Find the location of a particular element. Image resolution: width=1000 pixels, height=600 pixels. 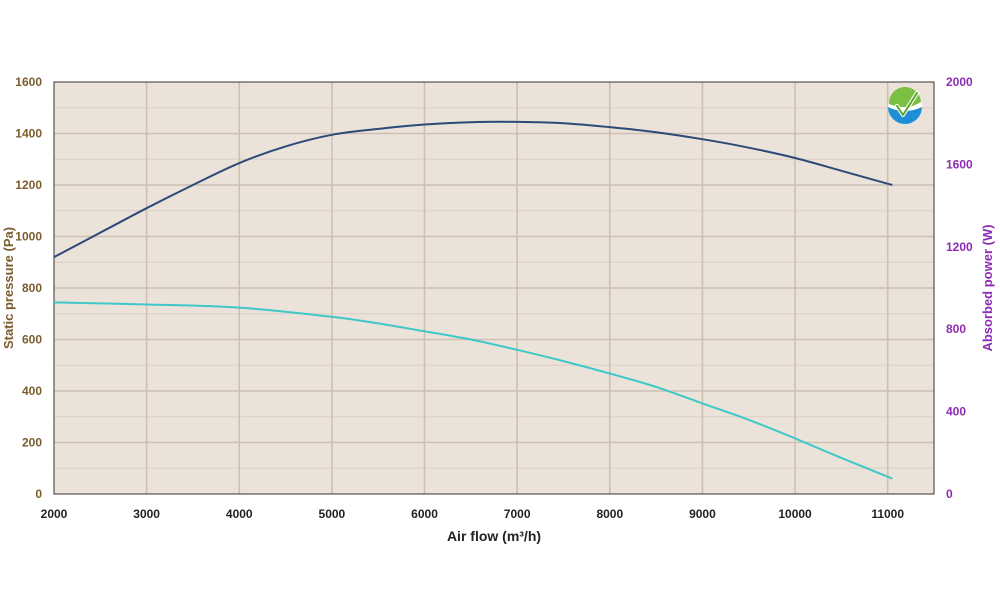

left-tick-label: 400 is located at coordinates (32, 391).